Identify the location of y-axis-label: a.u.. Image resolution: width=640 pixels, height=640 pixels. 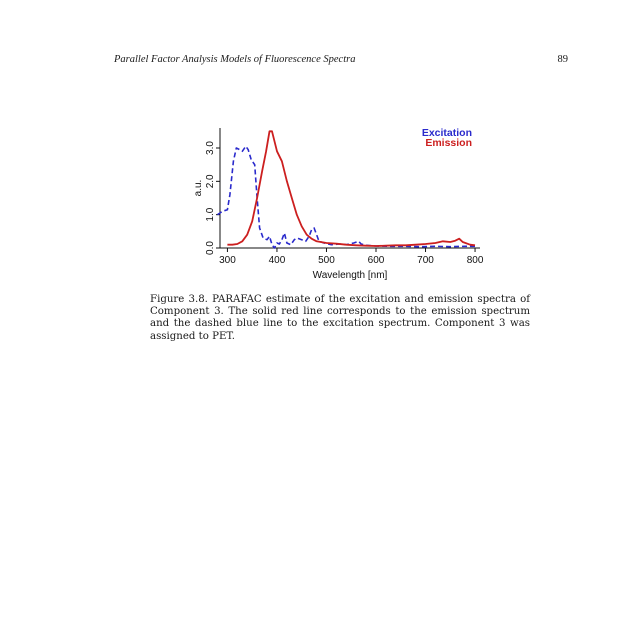
(198, 188).